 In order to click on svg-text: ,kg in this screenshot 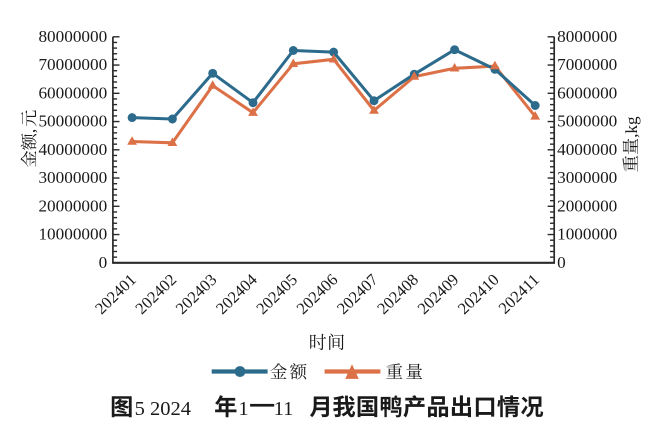, I will do `click(631, 127)`.